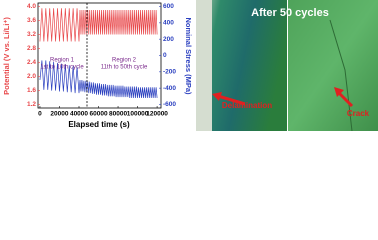  Describe the element at coordinates (6, 56) in the screenshot. I see `y-axis-label: Potential (V vs. Li/Li⁺)` at that location.